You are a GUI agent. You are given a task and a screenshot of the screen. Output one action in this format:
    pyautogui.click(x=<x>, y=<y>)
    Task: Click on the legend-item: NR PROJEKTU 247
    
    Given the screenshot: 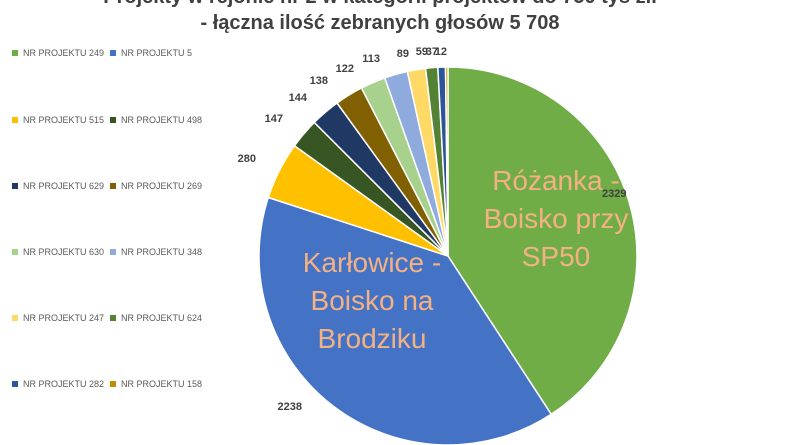 What is the action you would take?
    pyautogui.click(x=58, y=318)
    